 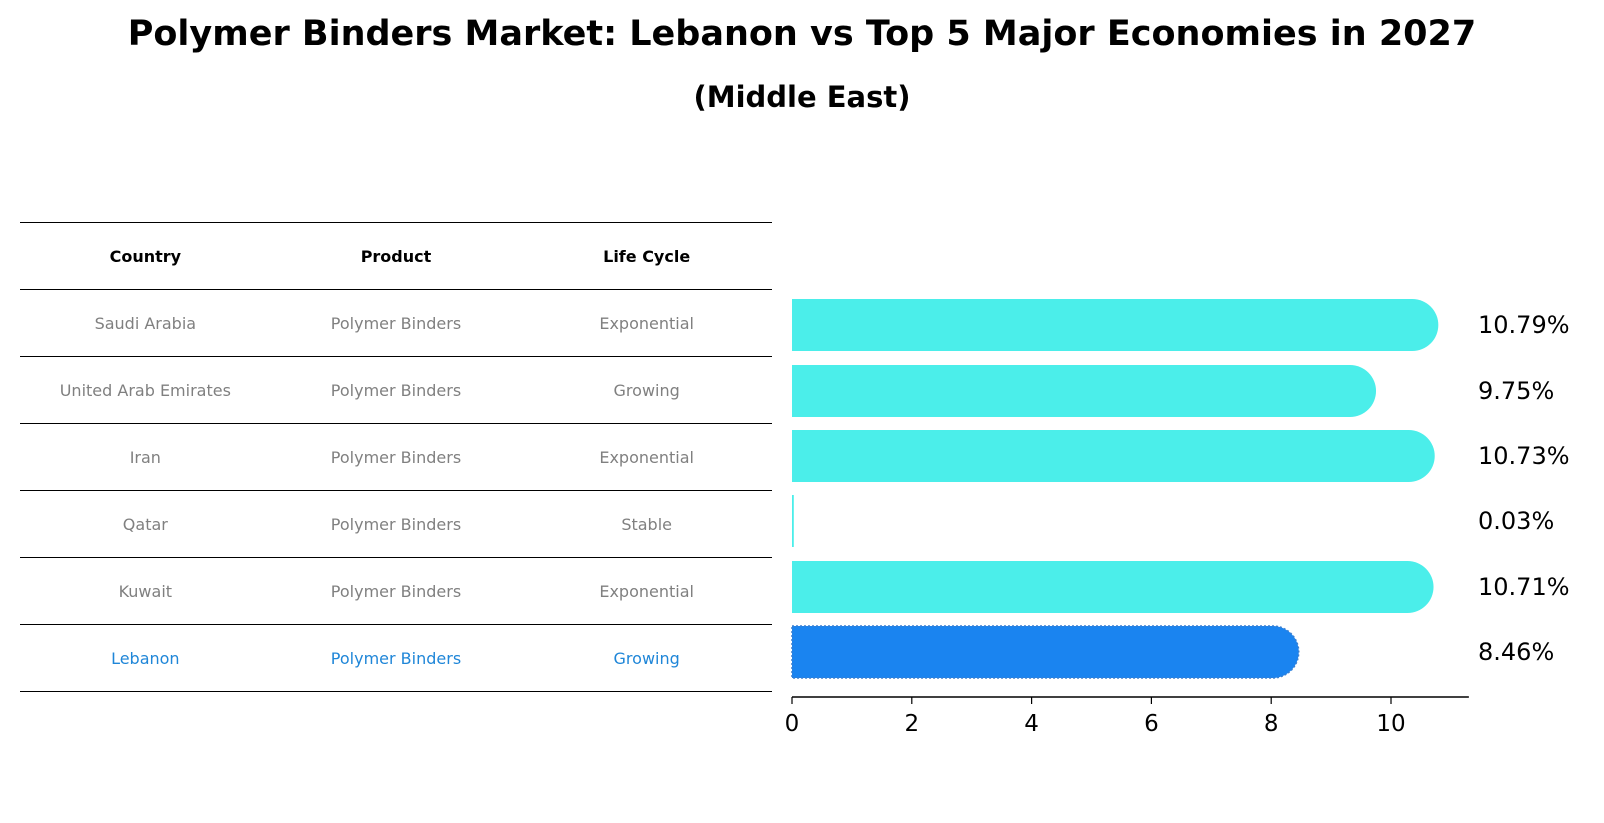 I want to click on table-row: Saudi Arabia Polymer Binders Exponential, so click(x=396, y=323).